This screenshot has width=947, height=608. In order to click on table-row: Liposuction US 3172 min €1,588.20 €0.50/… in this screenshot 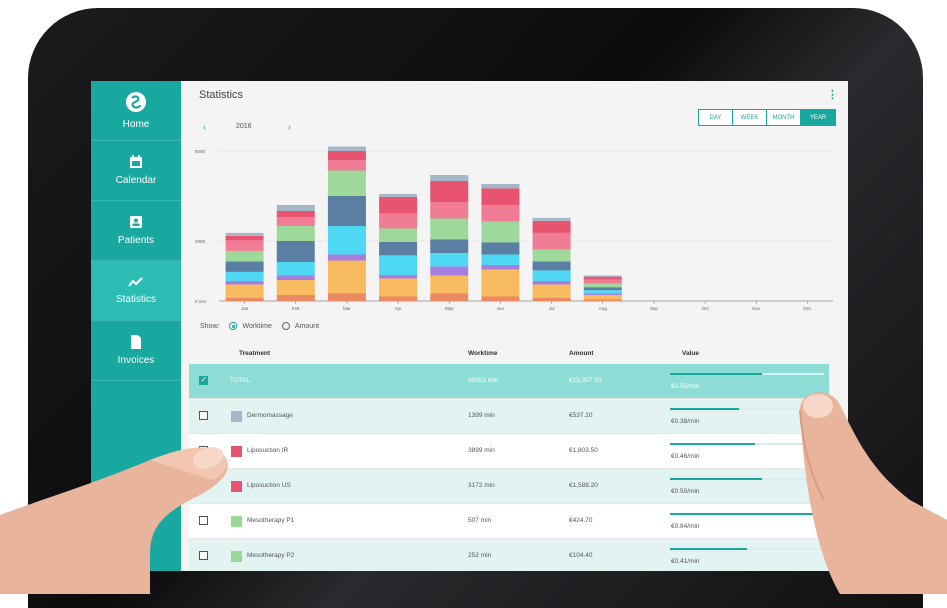, I will do `click(509, 486)`.